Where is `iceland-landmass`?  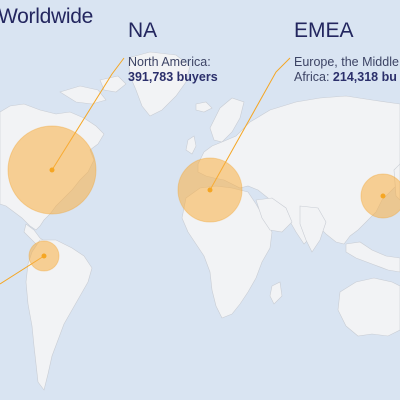 iceland-landmass is located at coordinates (204, 107).